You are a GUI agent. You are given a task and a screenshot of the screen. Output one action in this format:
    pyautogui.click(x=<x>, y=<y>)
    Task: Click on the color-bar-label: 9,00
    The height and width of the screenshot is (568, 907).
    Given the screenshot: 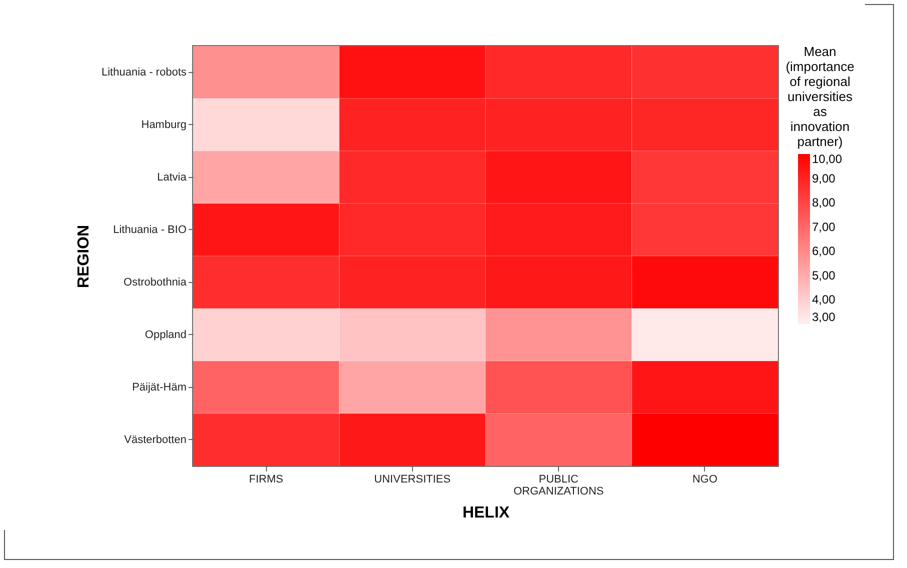 What is the action you would take?
    pyautogui.click(x=824, y=178)
    